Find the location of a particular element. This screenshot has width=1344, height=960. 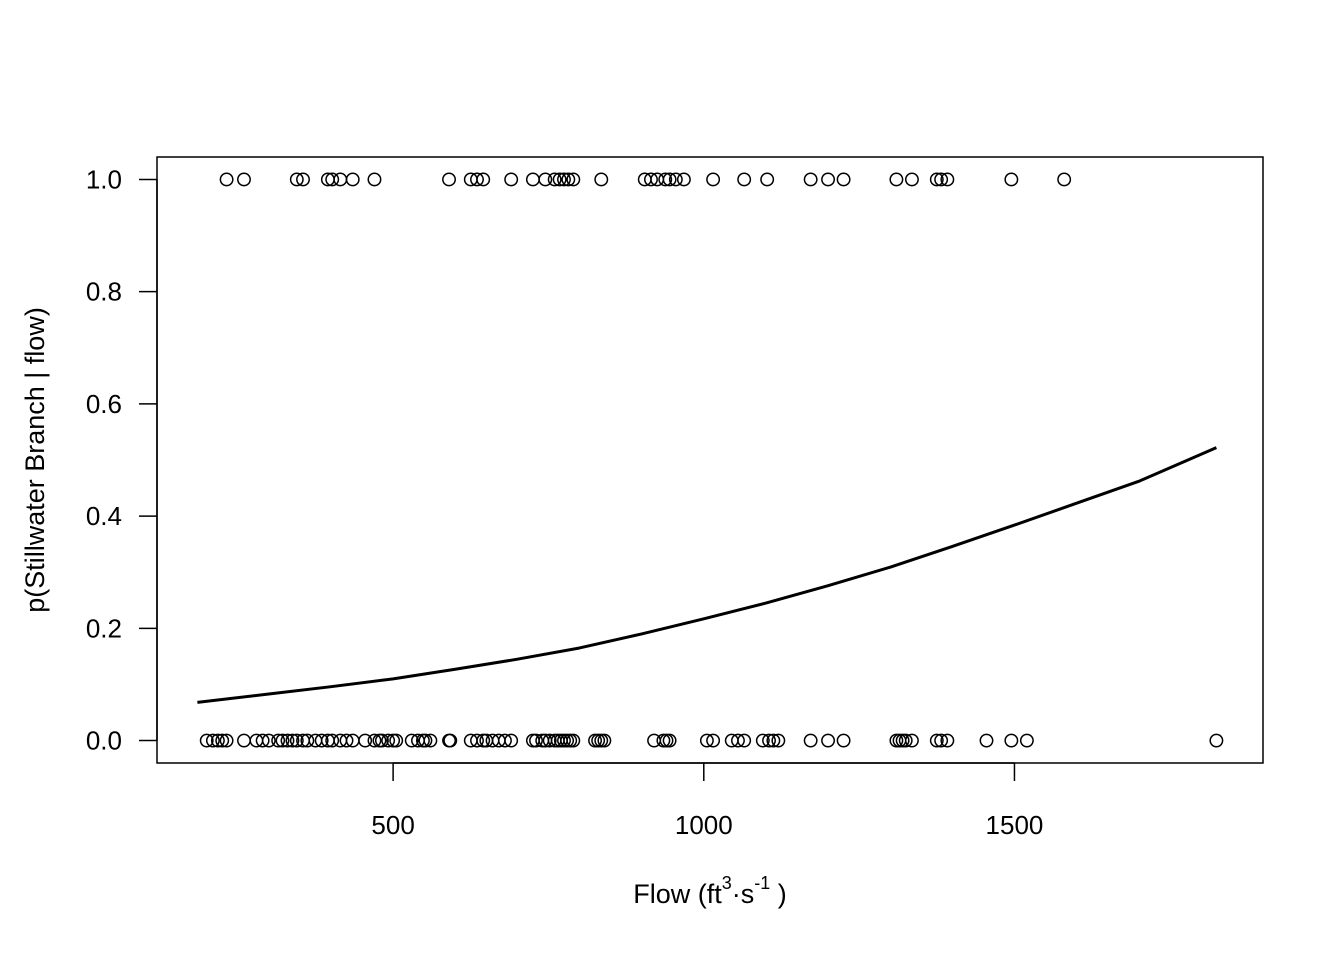

y-tick-label: 0.4 is located at coordinates (104, 516).